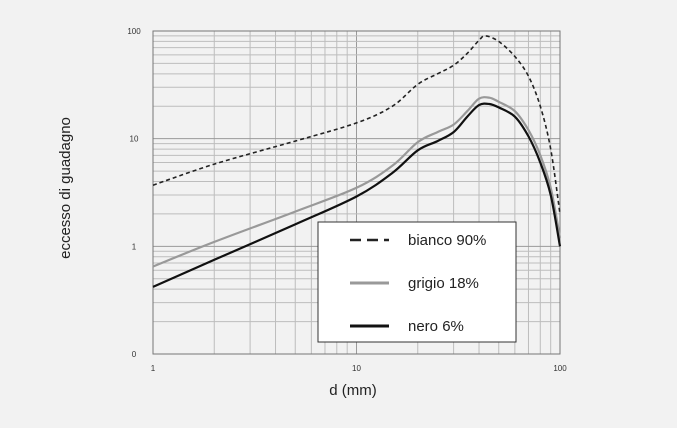  I want to click on y-tick-label: 1, so click(134, 246).